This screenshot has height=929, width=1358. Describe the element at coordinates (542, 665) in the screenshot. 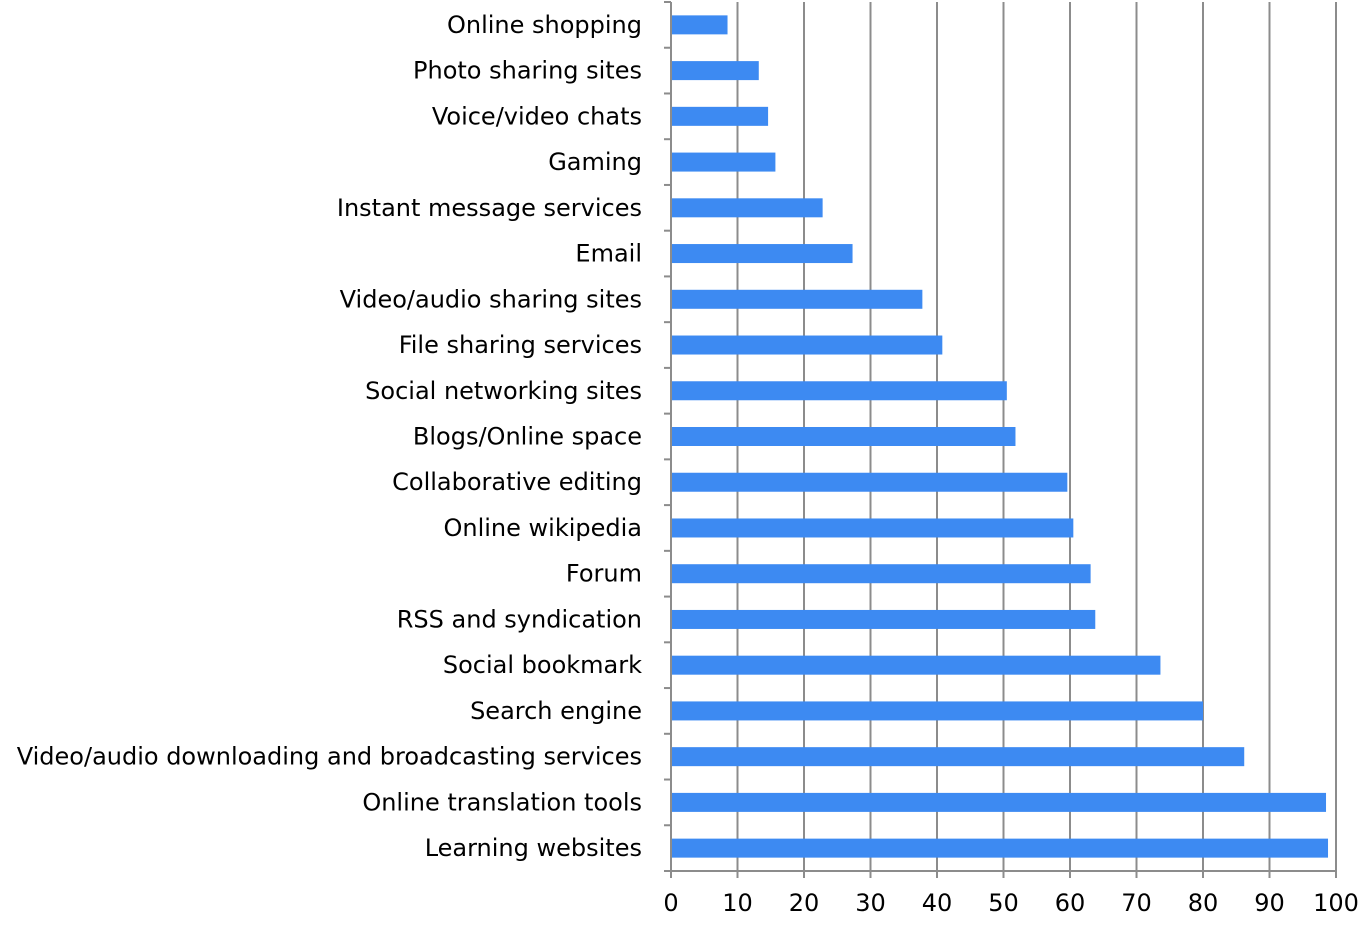

I see `category-label-14: Social bookmark` at that location.